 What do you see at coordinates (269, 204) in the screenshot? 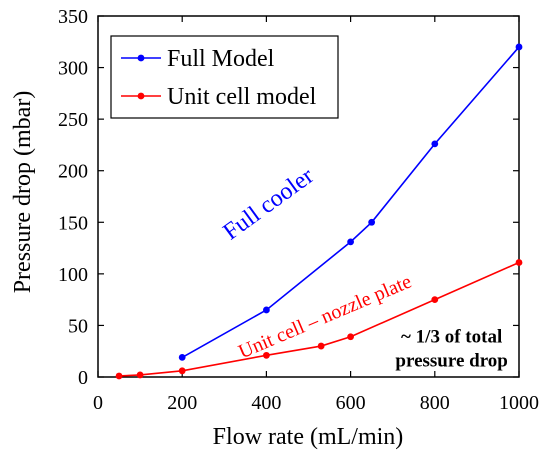
I see `annotation-text: Full cooler` at bounding box center [269, 204].